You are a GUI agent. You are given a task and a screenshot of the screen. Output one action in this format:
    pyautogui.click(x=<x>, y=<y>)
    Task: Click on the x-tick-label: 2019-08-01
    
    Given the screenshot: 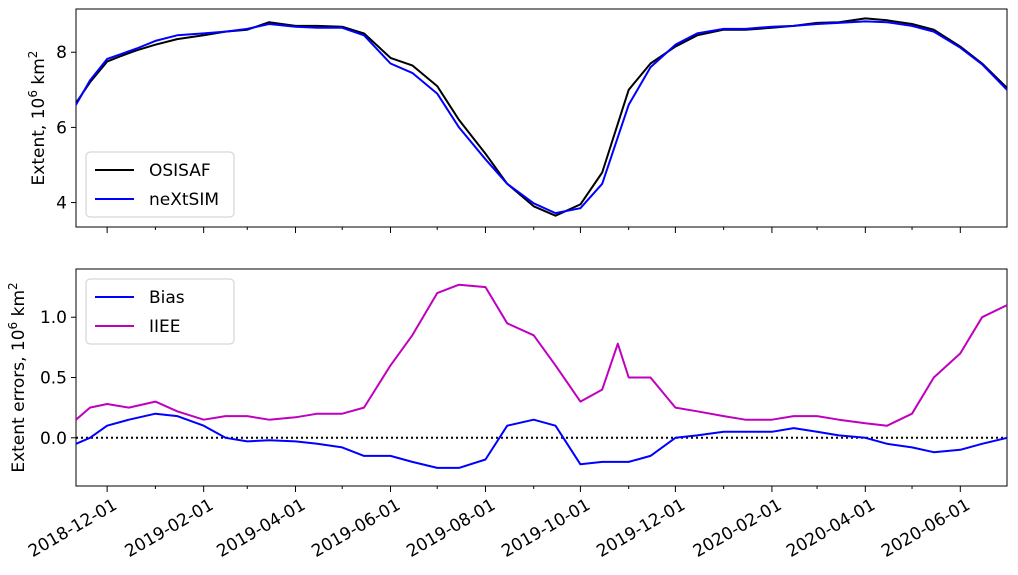 What is the action you would take?
    pyautogui.click(x=451, y=528)
    